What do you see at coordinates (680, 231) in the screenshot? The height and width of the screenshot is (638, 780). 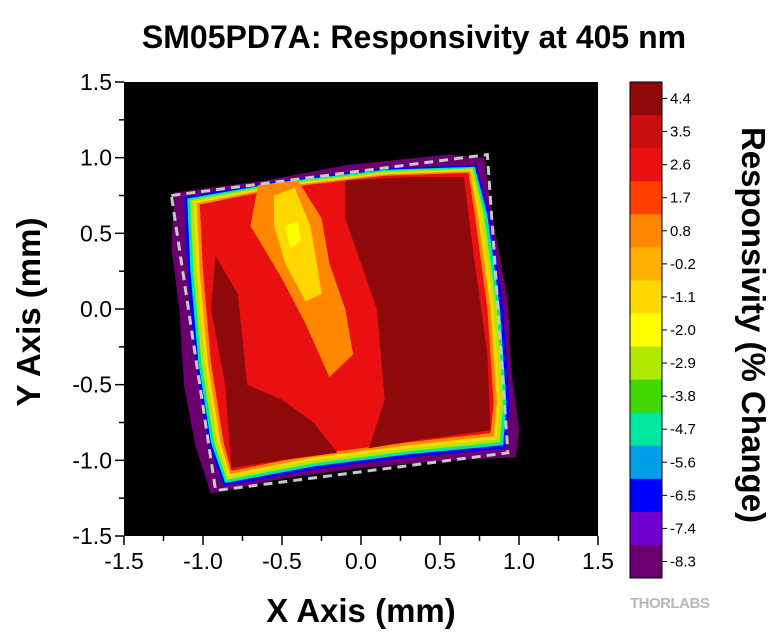 I see `colorbar-label: 0.8` at bounding box center [680, 231].